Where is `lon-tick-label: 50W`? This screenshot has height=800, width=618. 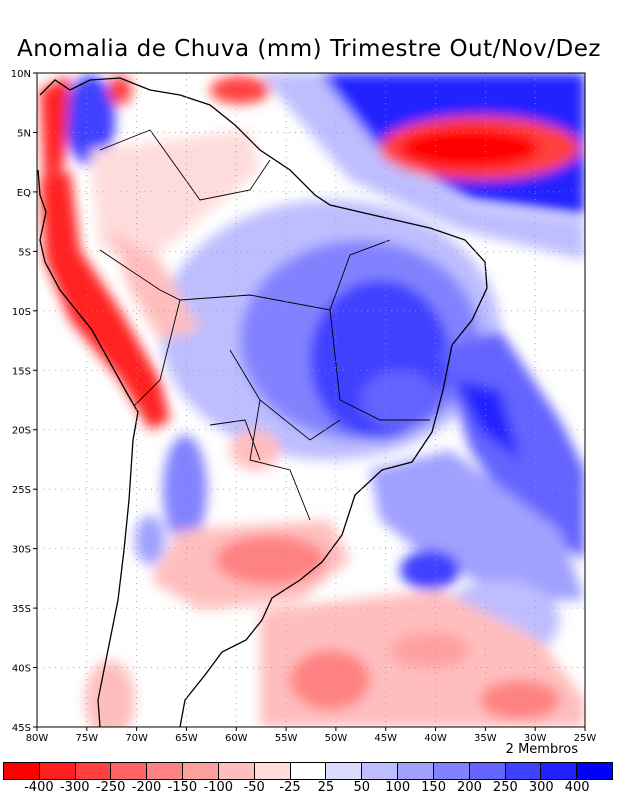
lon-tick-label: 50W is located at coordinates (336, 738).